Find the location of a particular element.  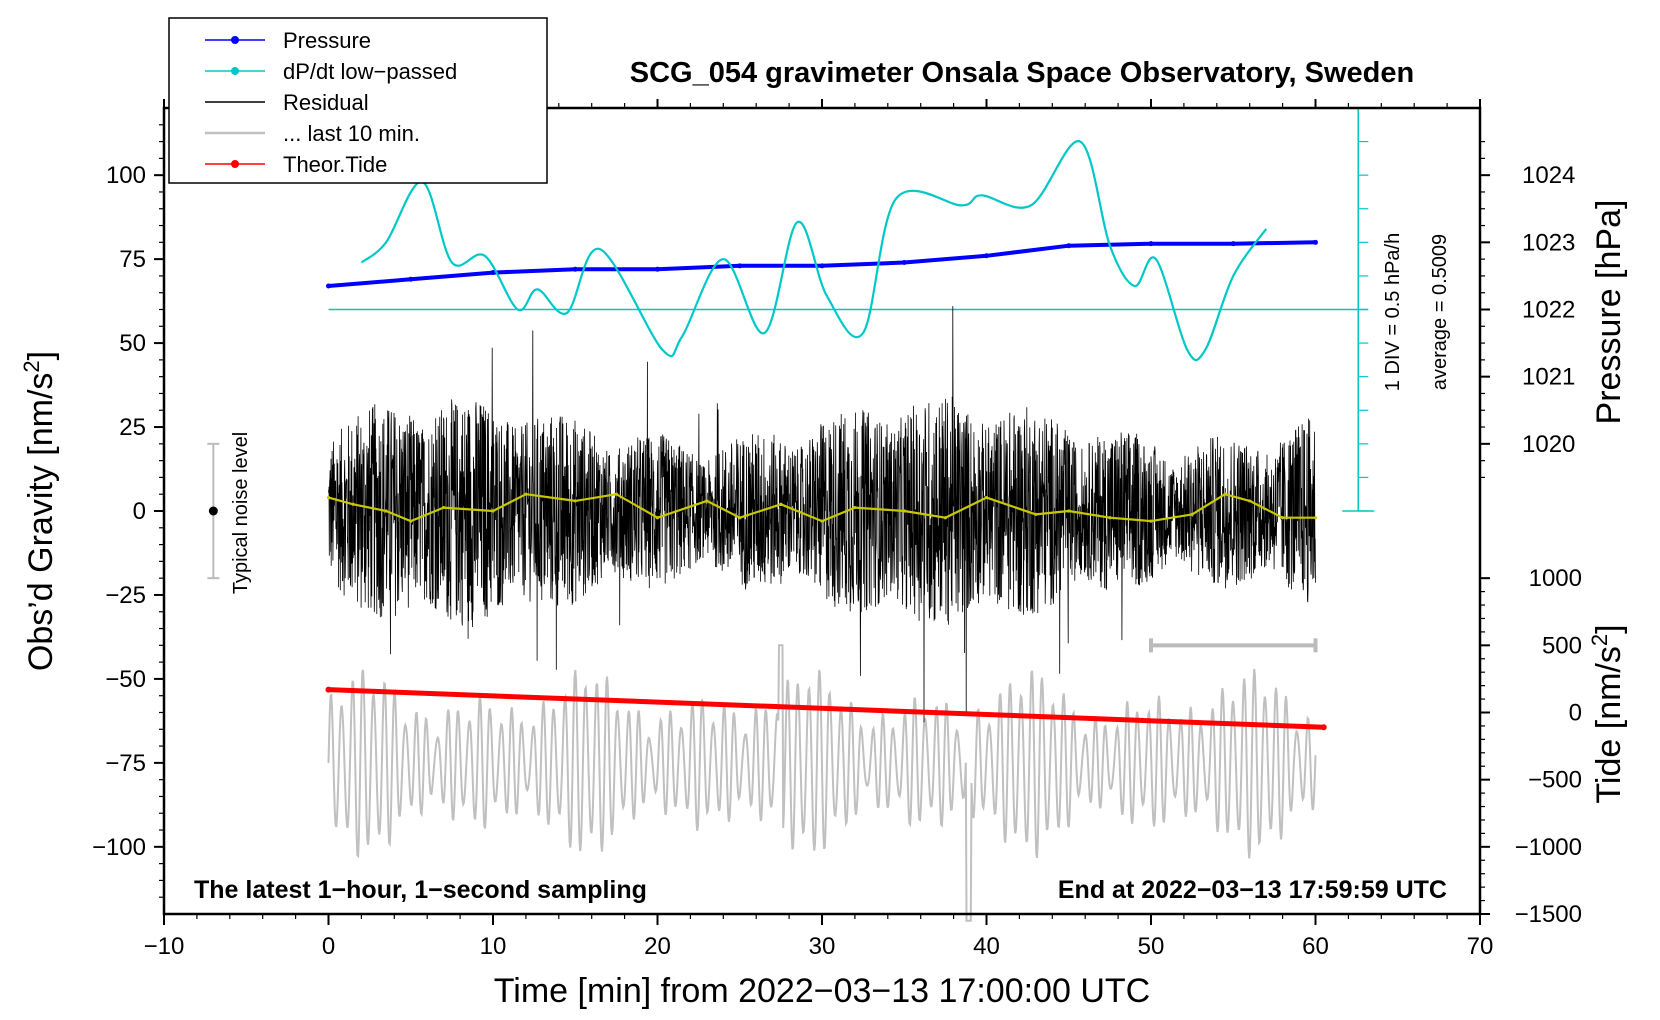

series-residual-smoothed is located at coordinates (822, 507).